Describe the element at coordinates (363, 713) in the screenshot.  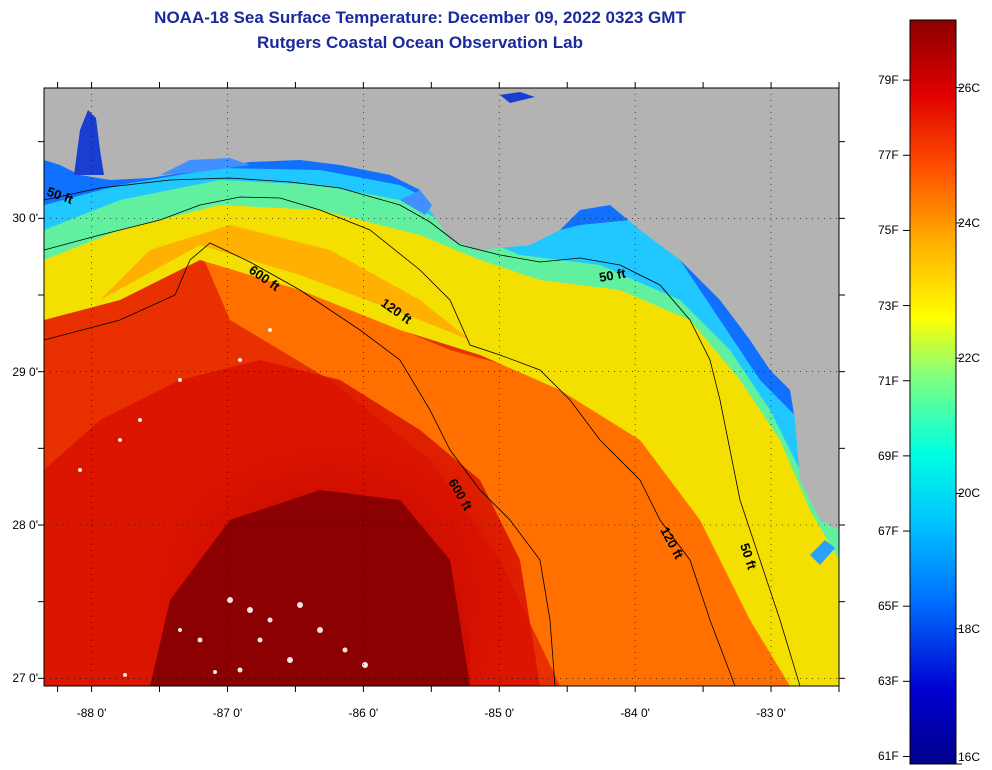
I see `lon-label: -86 0'` at that location.